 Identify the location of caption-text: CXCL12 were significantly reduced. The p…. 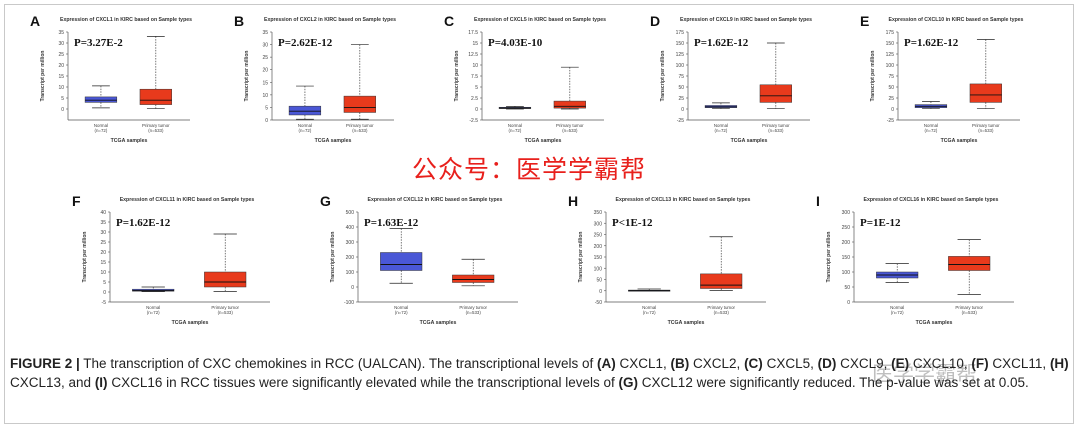
(833, 382).